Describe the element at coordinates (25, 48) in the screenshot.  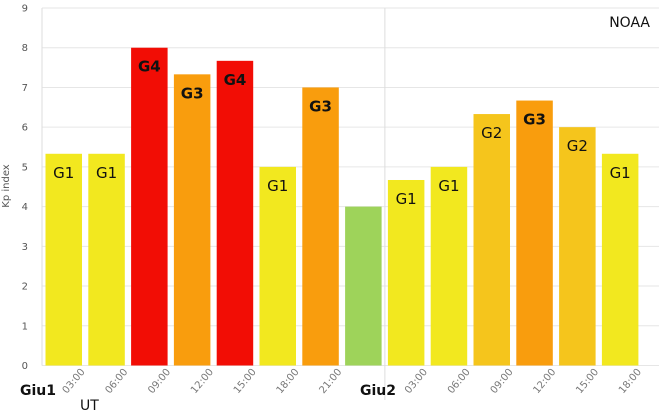
I see `y-tick-label: 8` at that location.